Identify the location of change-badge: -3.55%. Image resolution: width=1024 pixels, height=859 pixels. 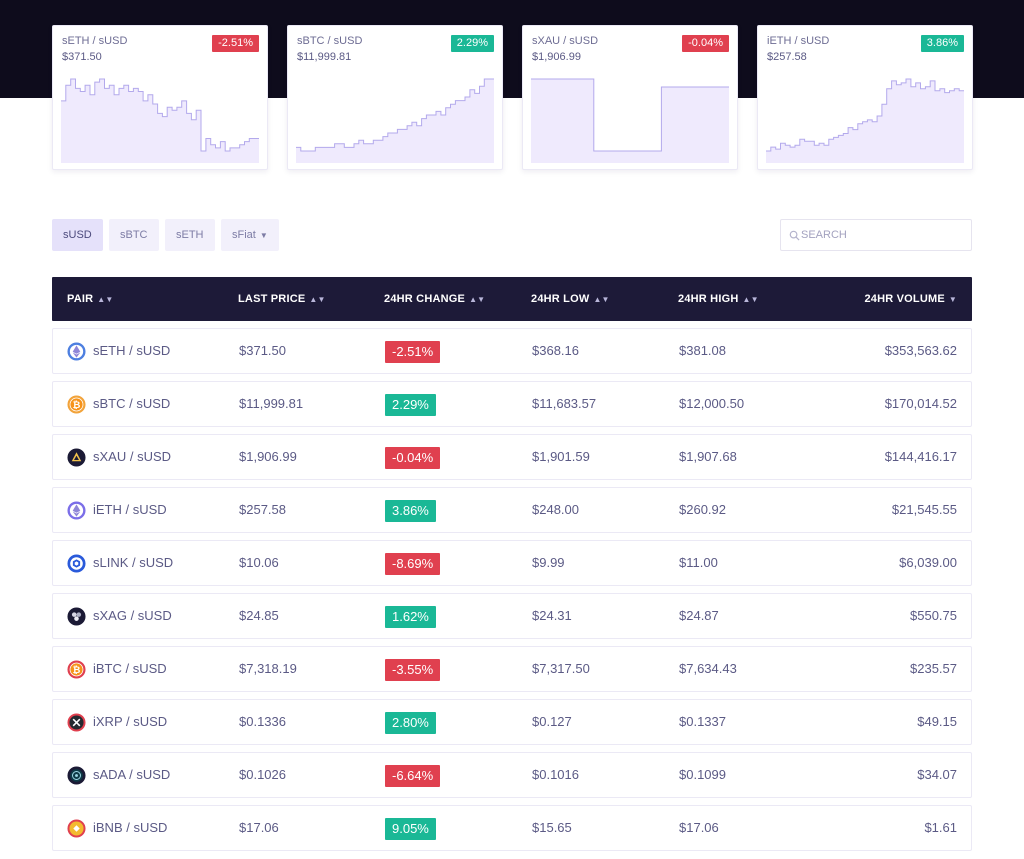
(413, 670).